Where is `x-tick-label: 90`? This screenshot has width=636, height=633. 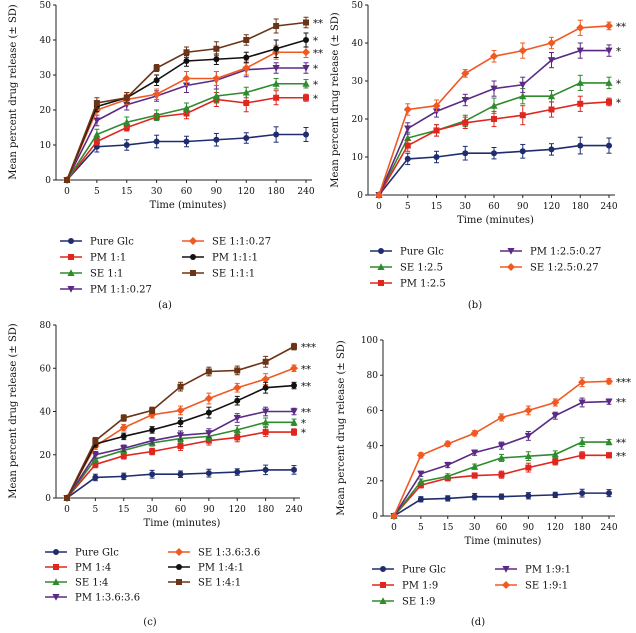
x-tick-label: 90 is located at coordinates (217, 192).